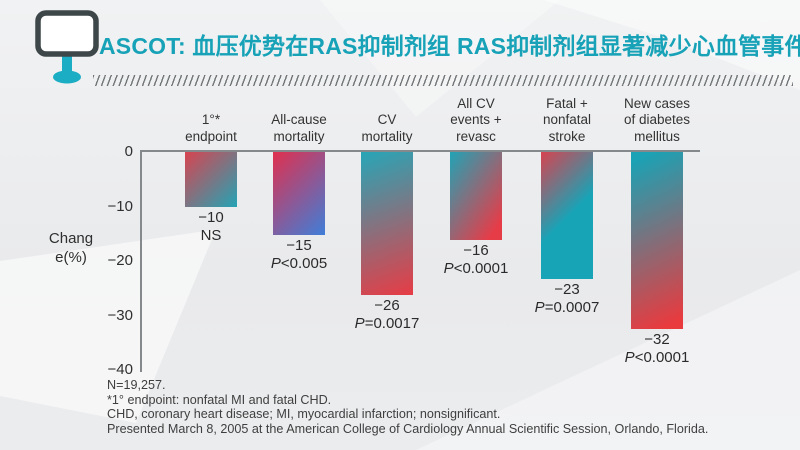 This screenshot has width=800, height=450. Describe the element at coordinates (476, 119) in the screenshot. I see `category-label-all-cv-events: All CV events + revasc` at that location.